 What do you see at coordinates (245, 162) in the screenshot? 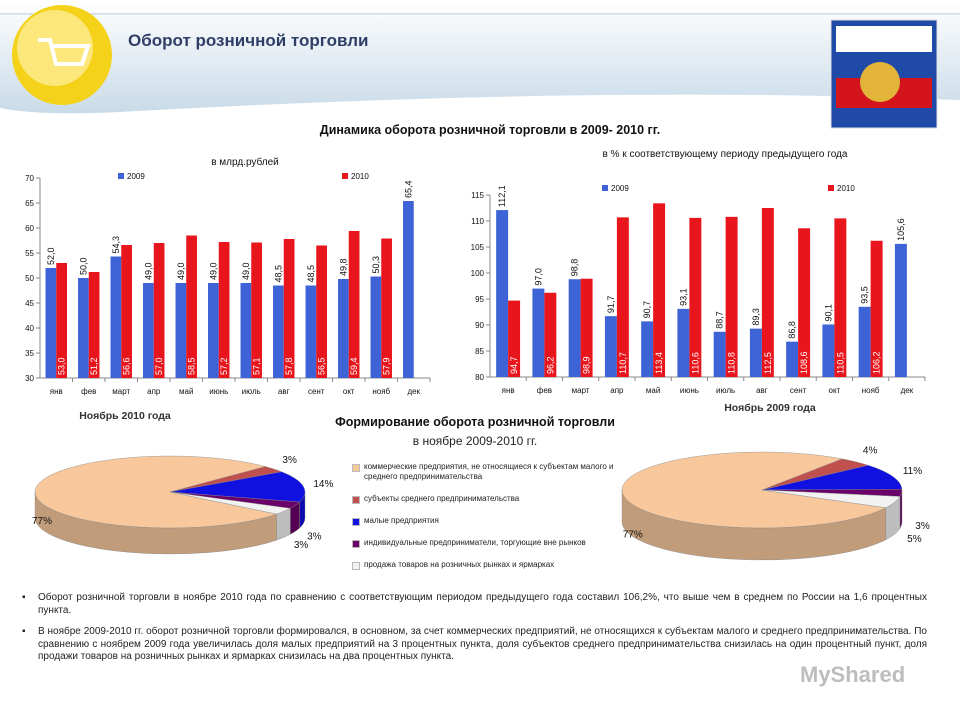
I see `chart-subtitle: в млрд.рублей` at bounding box center [245, 162].